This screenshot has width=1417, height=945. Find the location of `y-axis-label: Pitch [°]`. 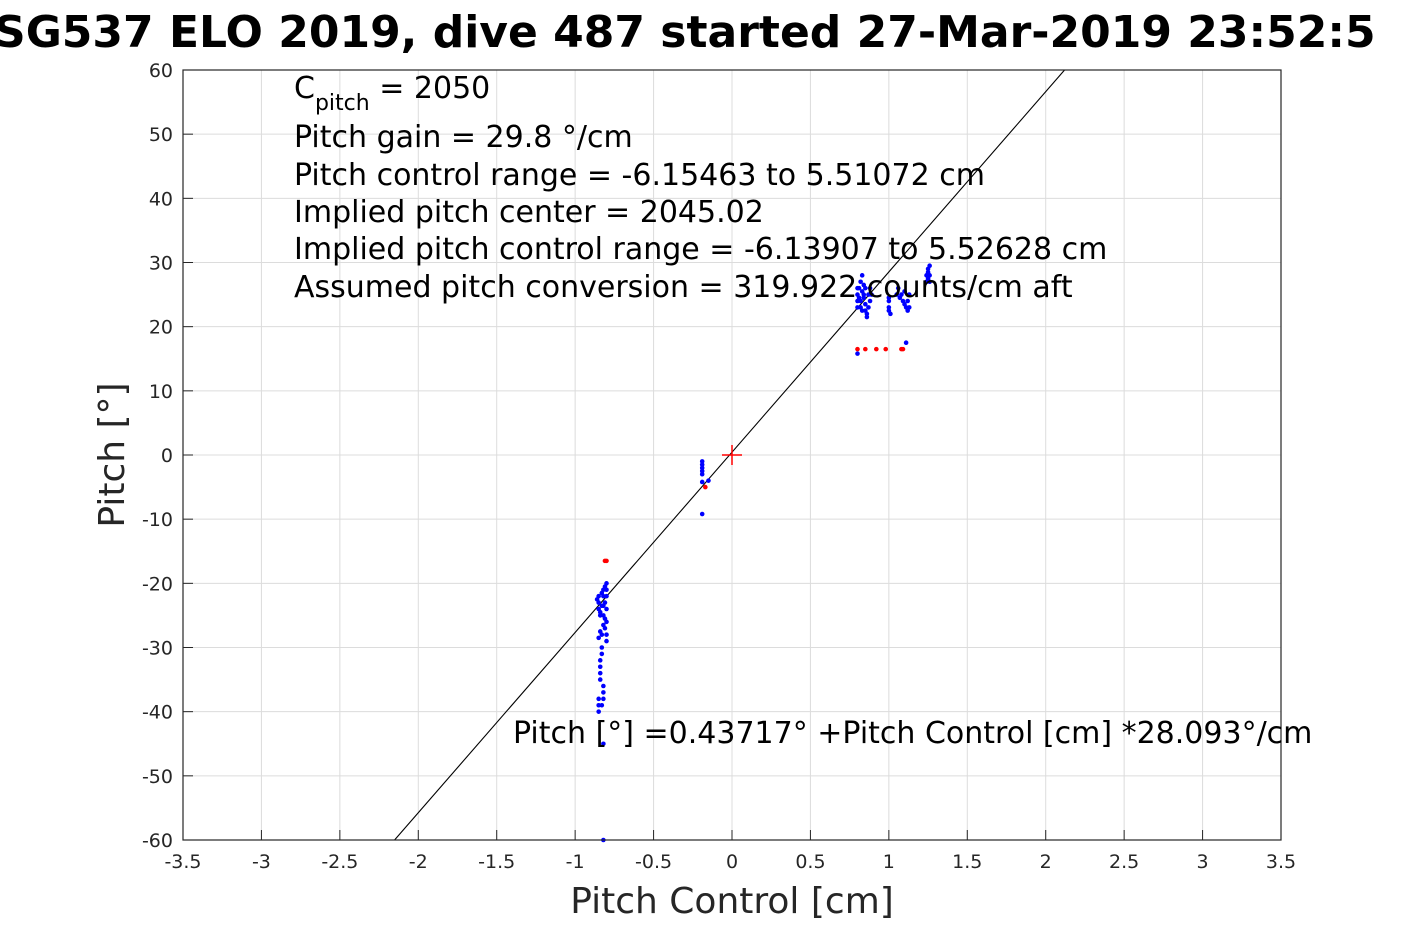

y-axis-label: Pitch [°] is located at coordinates (112, 454).